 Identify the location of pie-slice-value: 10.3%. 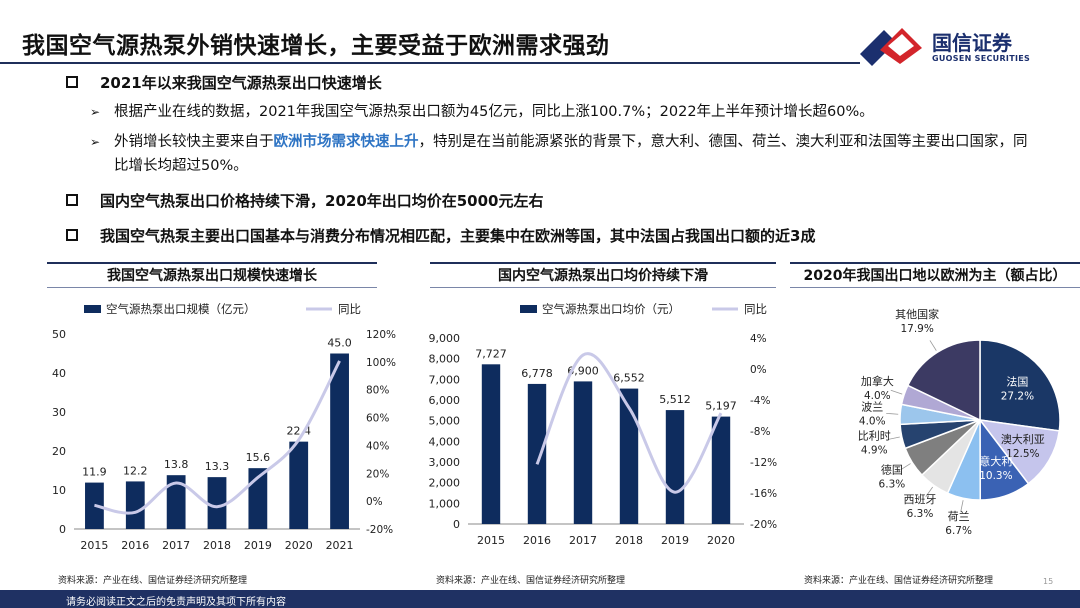
(995, 476).